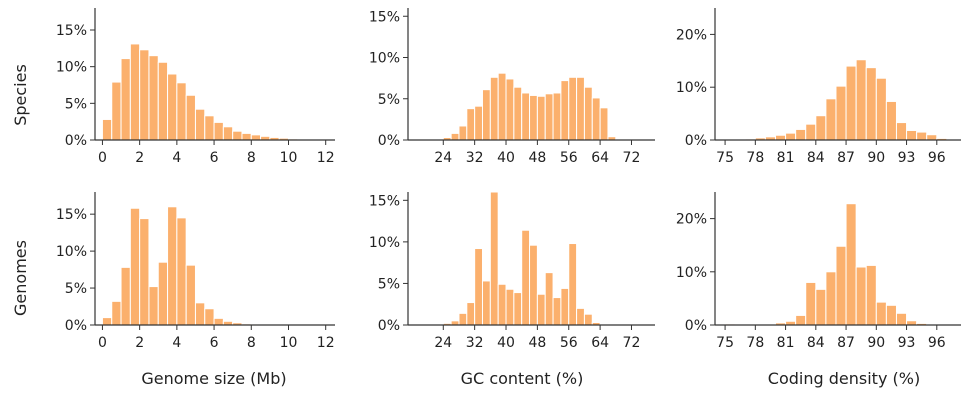 This screenshot has height=394, width=961. I want to click on y-tick-label: 0%, so click(389, 326).